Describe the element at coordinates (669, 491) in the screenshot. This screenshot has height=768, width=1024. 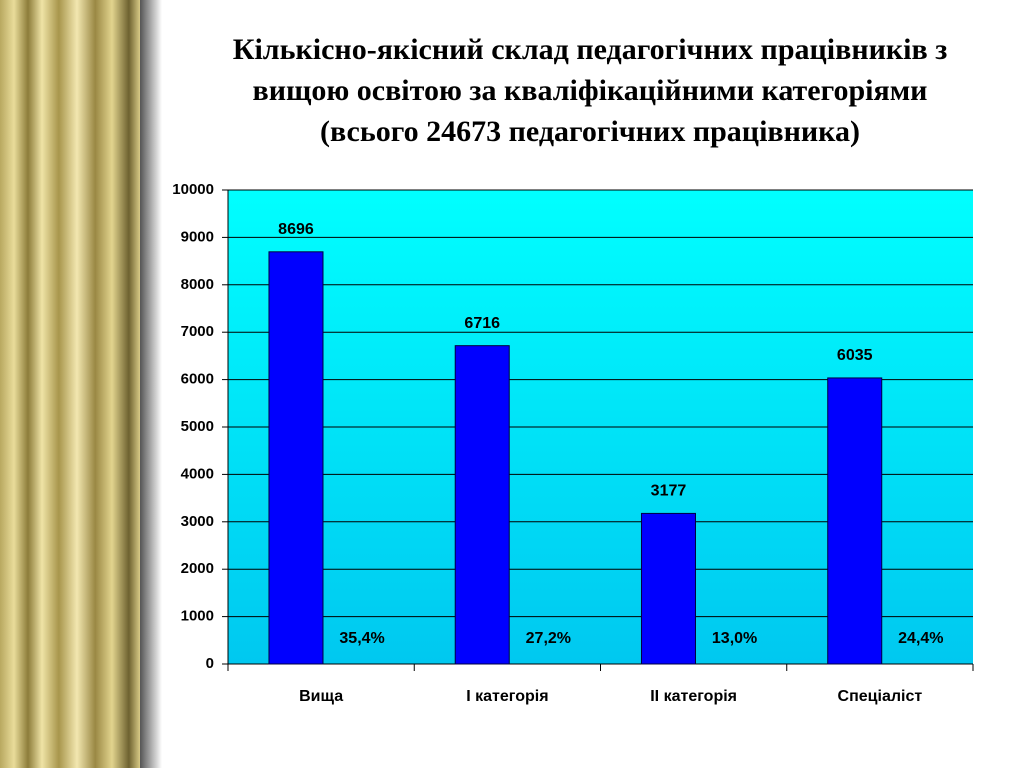
I see `data-label: 3177` at that location.